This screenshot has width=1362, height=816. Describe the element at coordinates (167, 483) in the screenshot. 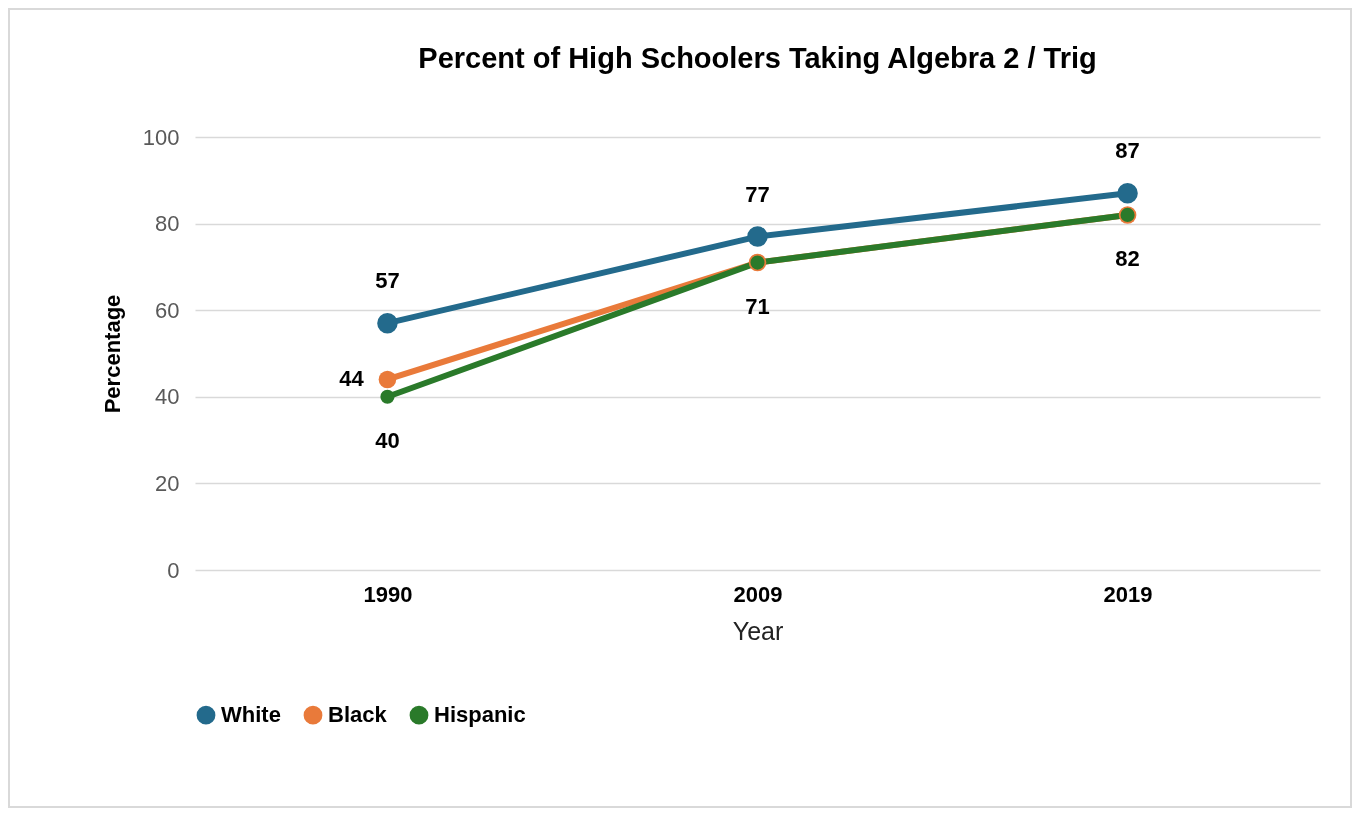

I see `y-tick-label: 20` at that location.